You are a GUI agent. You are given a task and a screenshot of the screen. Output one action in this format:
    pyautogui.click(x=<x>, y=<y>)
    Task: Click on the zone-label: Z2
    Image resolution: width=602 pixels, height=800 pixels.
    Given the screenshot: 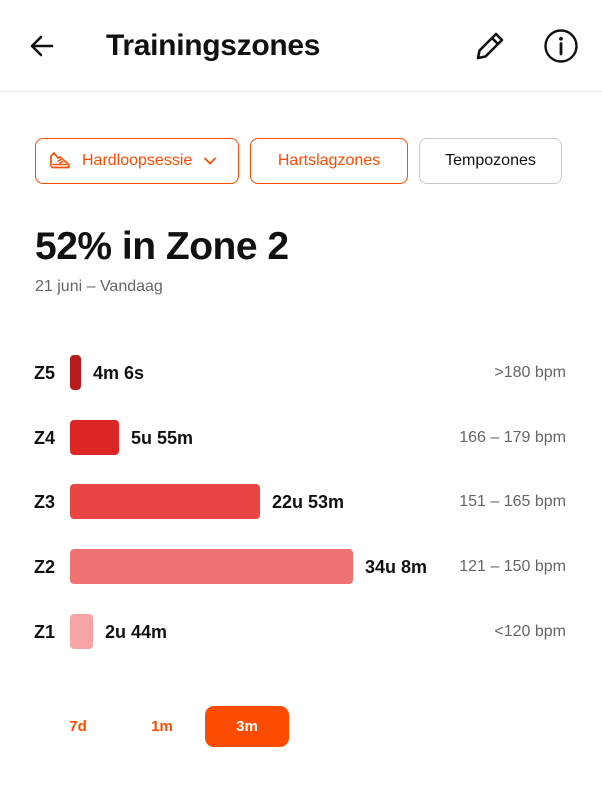 What is the action you would take?
    pyautogui.click(x=45, y=567)
    